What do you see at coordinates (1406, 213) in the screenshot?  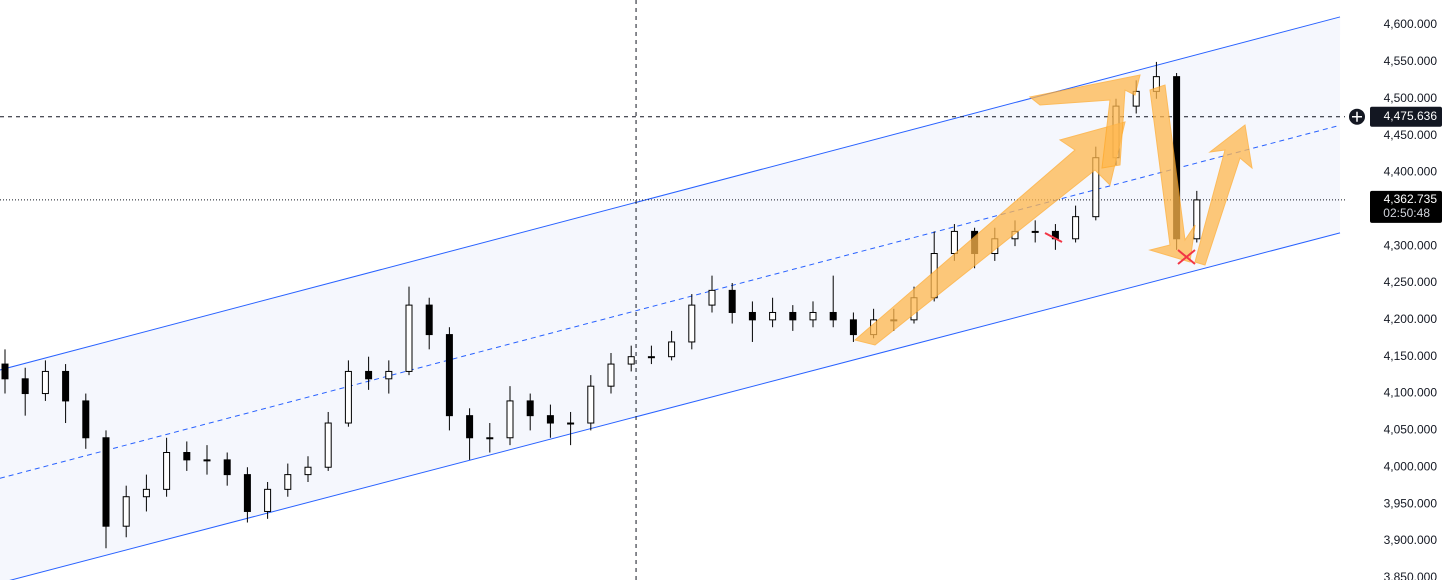 I see `countdown: 02:50:48` at bounding box center [1406, 213].